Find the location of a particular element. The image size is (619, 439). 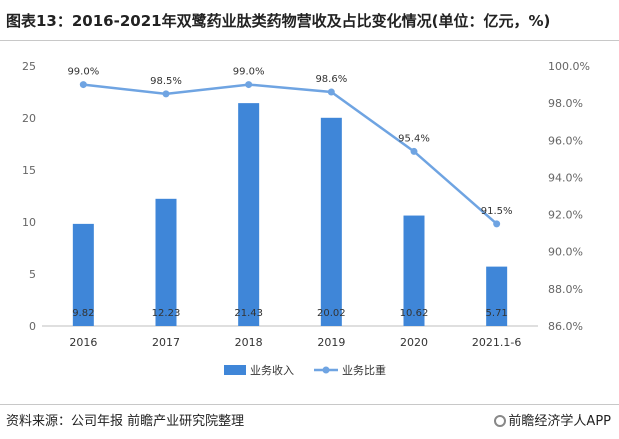

brand-logo-icon is located at coordinates (500, 421).